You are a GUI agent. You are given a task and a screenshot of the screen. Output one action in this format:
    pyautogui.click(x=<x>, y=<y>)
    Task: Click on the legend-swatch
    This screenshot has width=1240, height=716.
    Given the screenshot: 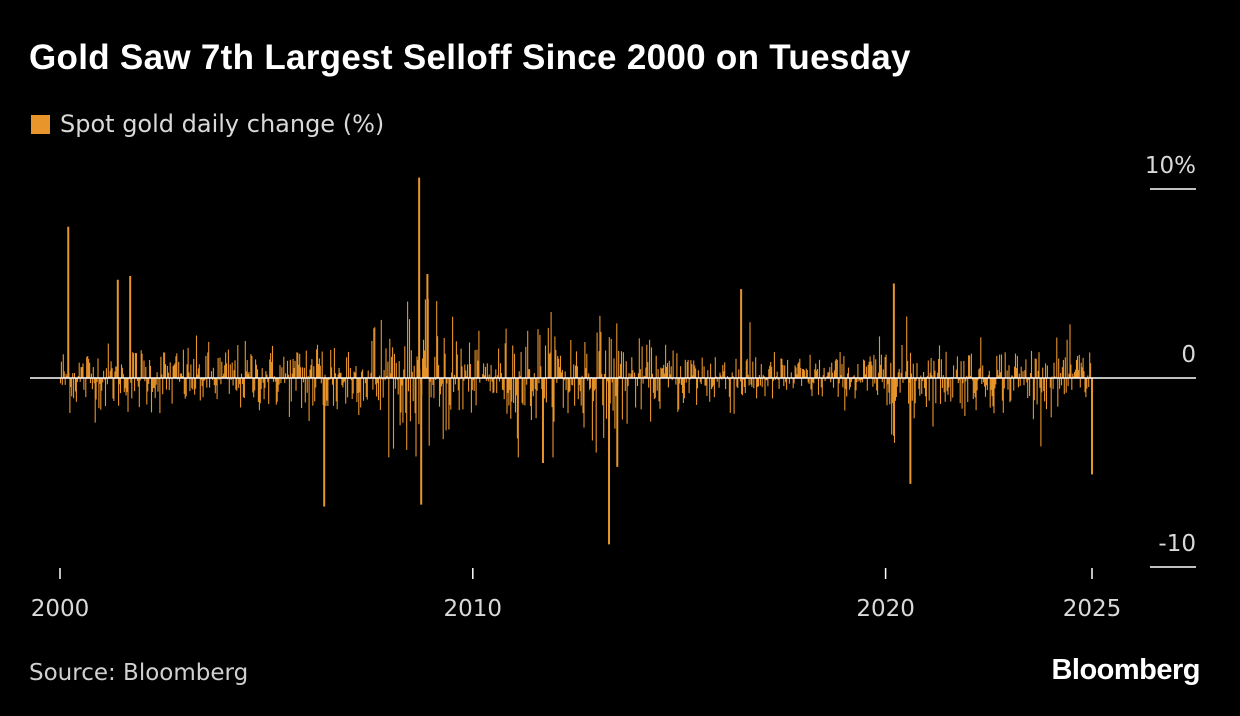 What is the action you would take?
    pyautogui.click(x=40, y=124)
    